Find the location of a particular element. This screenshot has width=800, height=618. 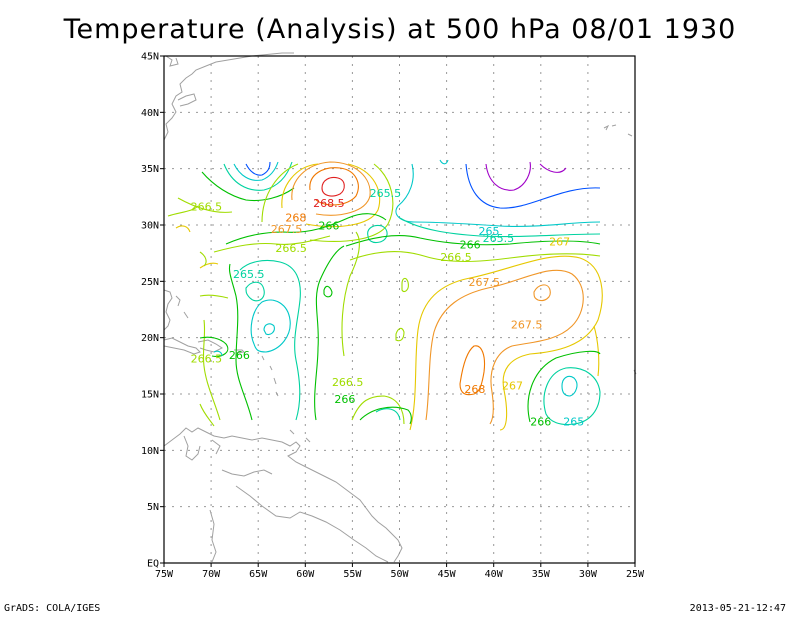

lat-tick-label: 40N is located at coordinates (150, 113).